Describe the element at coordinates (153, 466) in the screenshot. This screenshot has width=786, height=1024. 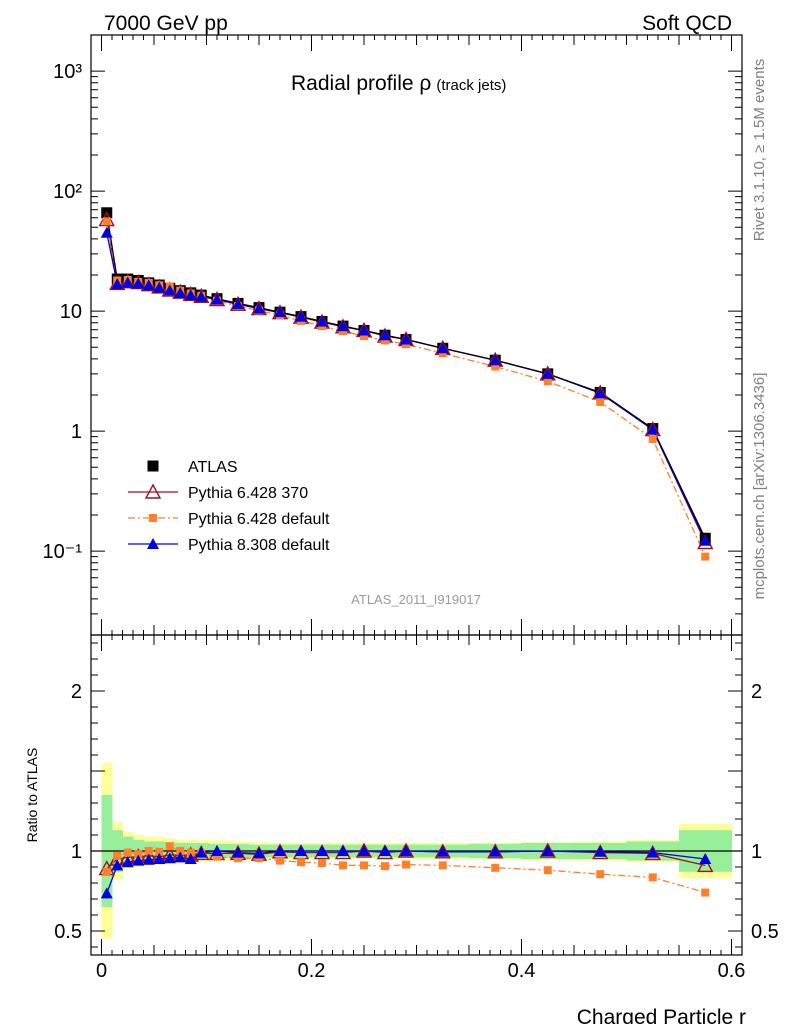
I see `legend-marker-atlas` at that location.